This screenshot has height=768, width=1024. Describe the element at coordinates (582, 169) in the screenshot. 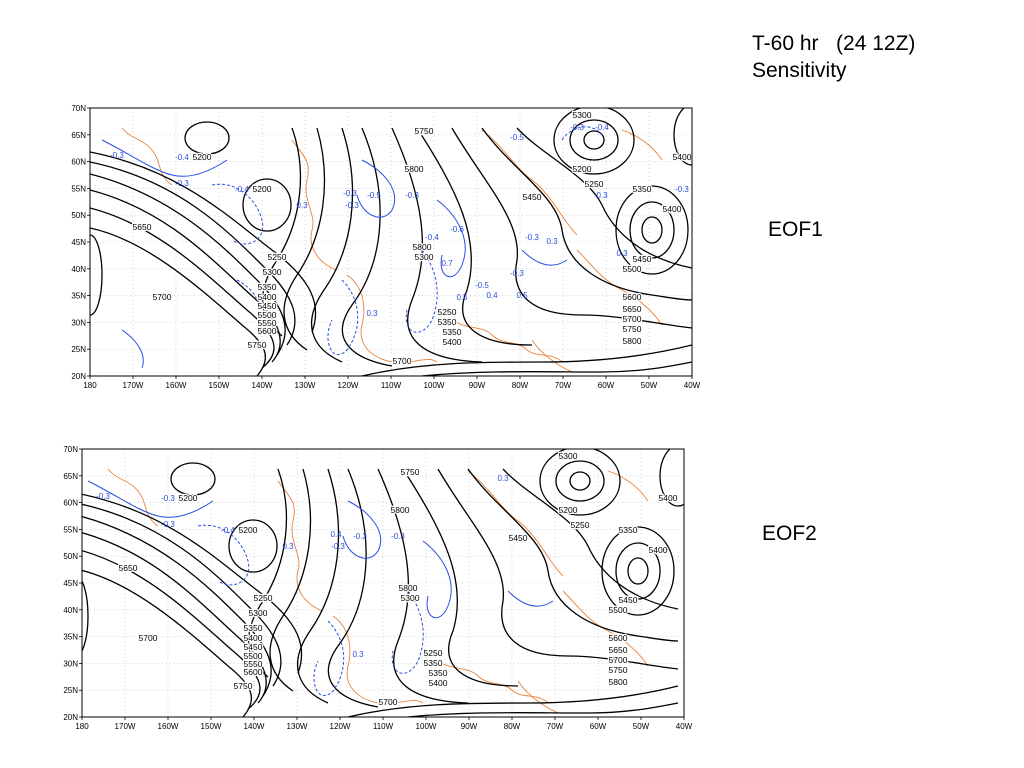

I see `height-contour-label: 5200` at that location.